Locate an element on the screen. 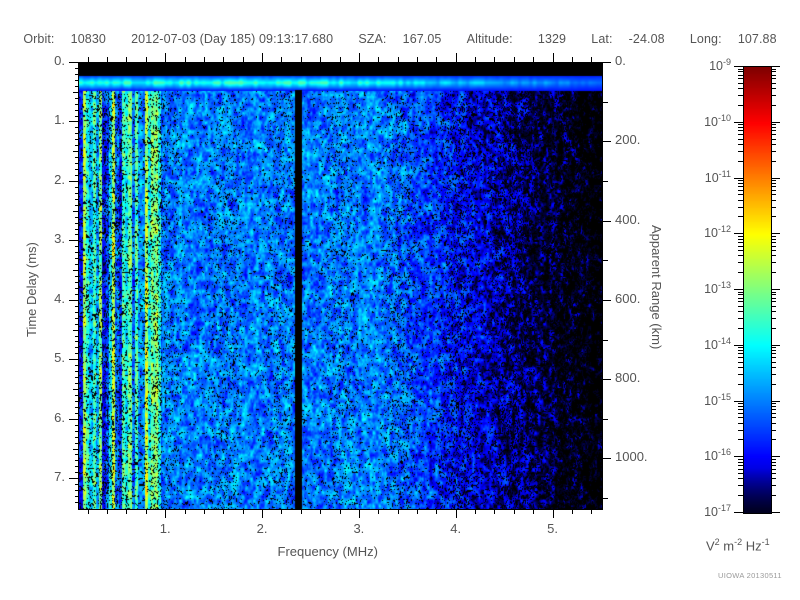  observation-datetime: 2012-07-03 (Day 185) 09:13:17.680 is located at coordinates (232, 39).